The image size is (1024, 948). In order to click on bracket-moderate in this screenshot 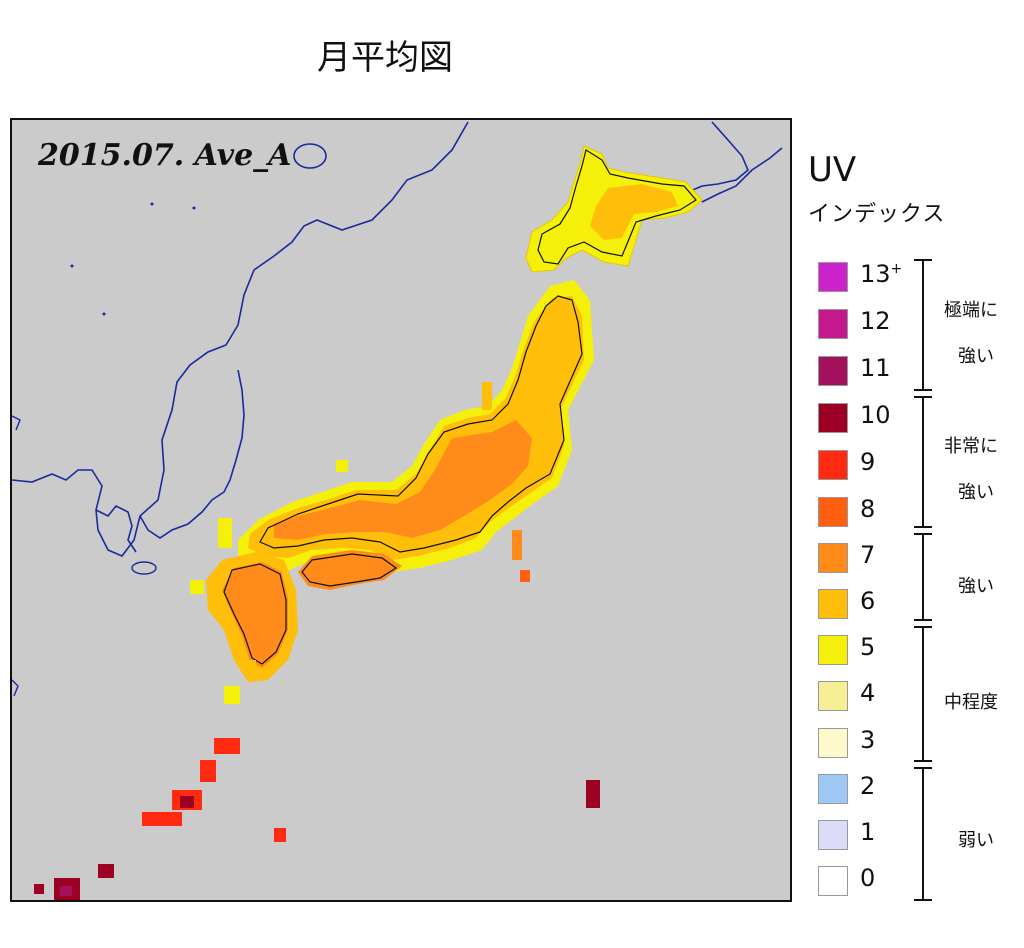, I will do `click(923, 693)`.